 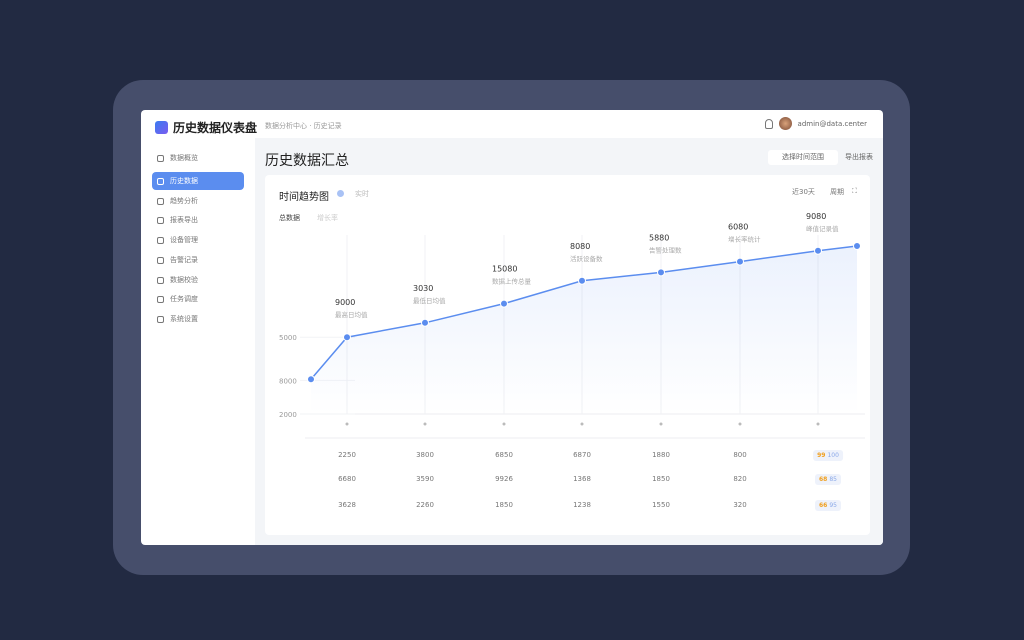 I want to click on sidebar-item: 系统设置, so click(x=198, y=319).